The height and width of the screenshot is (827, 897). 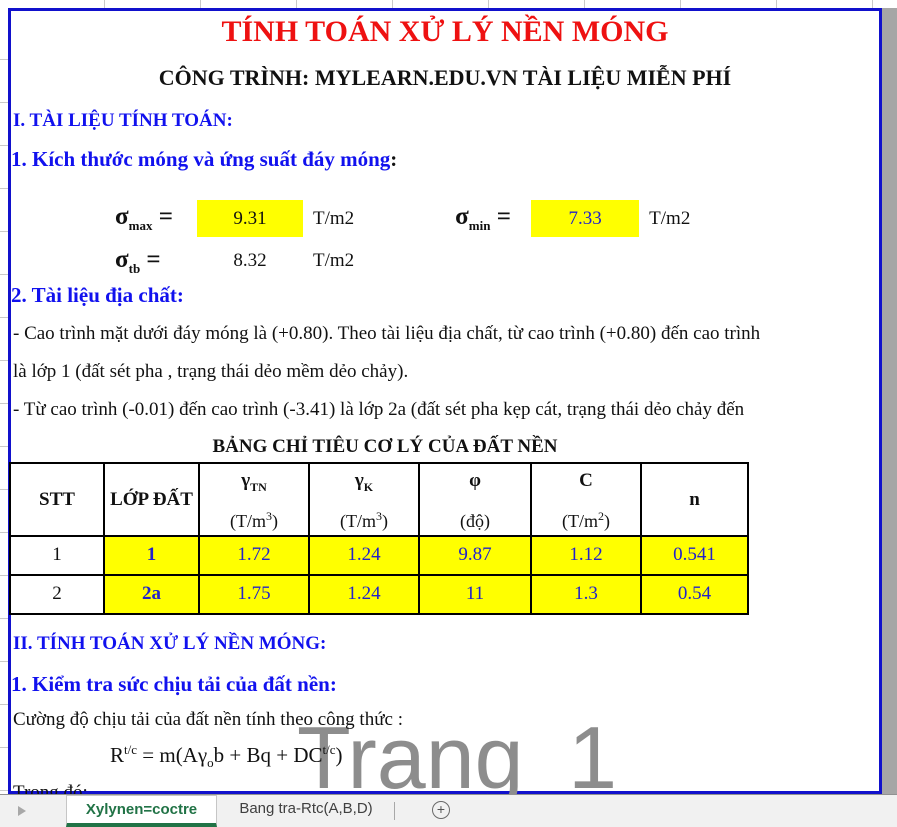 What do you see at coordinates (201, 159) in the screenshot?
I see `subsection-1-1-text: 1. Kích thước móng và ứng suất đáy móng` at bounding box center [201, 159].